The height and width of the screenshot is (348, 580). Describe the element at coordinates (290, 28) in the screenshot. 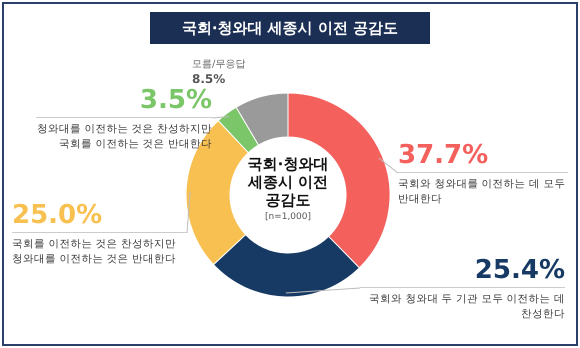

I see `chart-title: 국회·청와대 세종시 이전 공감도` at that location.